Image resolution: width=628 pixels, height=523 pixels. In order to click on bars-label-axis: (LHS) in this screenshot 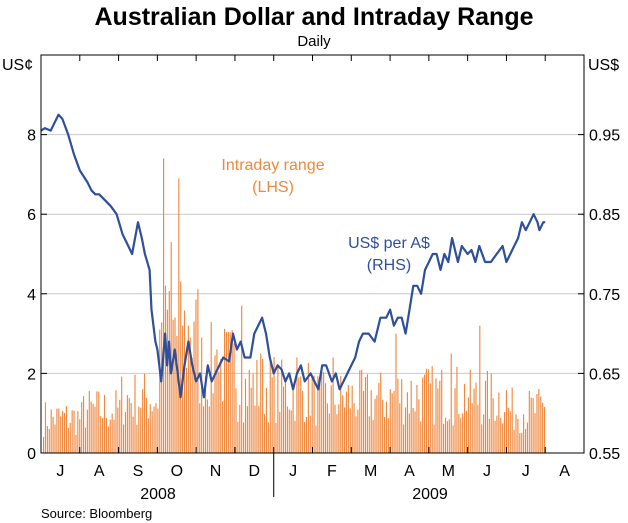, I will do `click(273, 187)`.